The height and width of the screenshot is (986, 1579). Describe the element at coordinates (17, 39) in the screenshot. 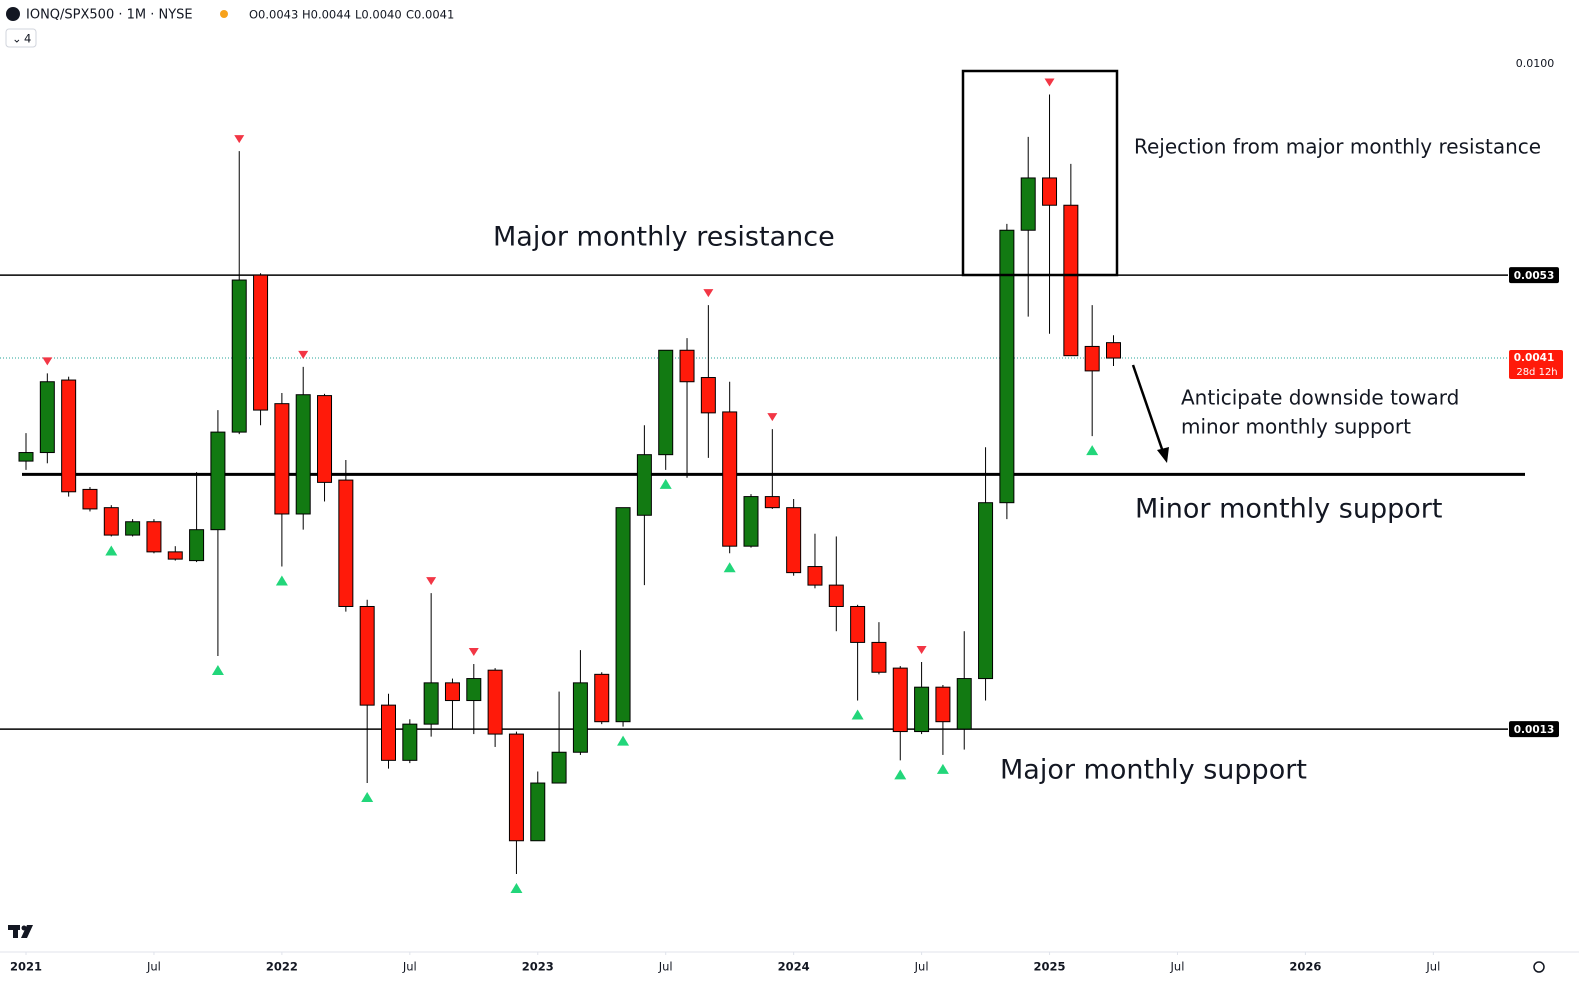

I see `indicator-chevron: ⌄` at that location.